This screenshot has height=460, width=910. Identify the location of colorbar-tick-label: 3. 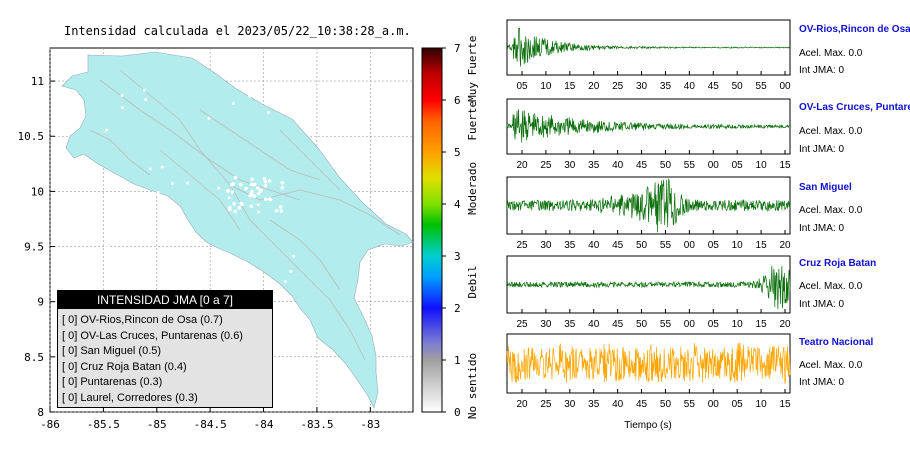
(457, 256).